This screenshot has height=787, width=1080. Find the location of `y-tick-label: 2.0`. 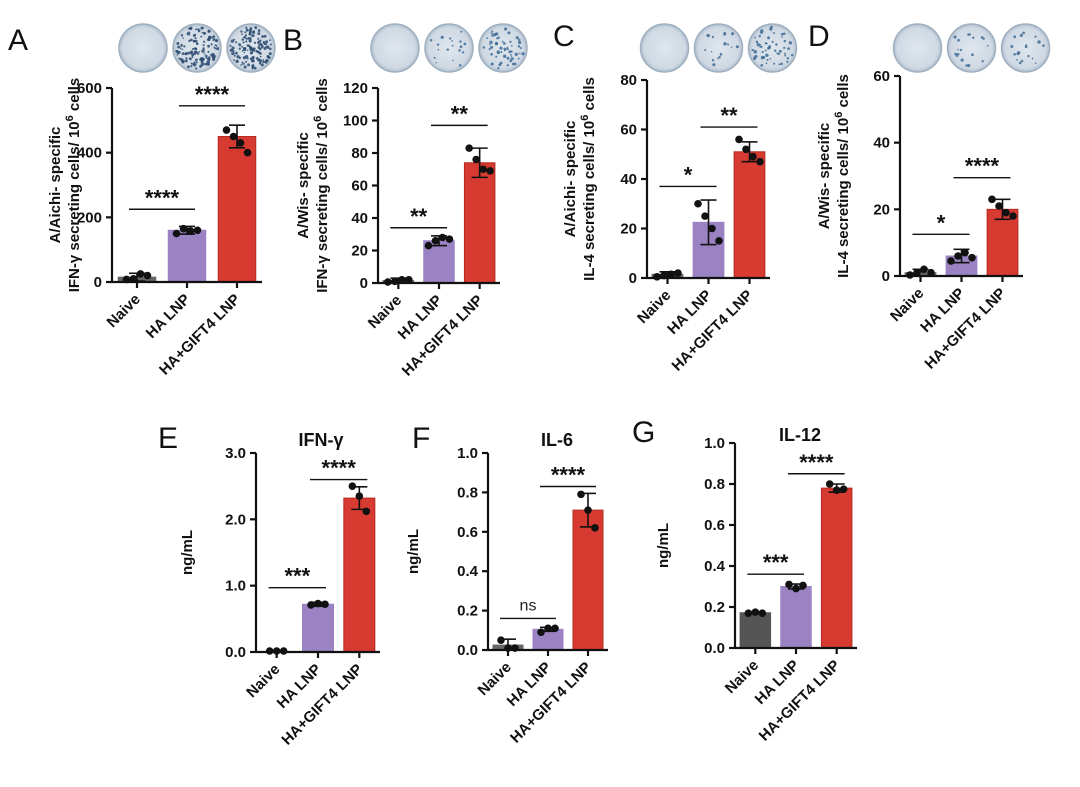

y-tick-label: 2.0 is located at coordinates (235, 519).